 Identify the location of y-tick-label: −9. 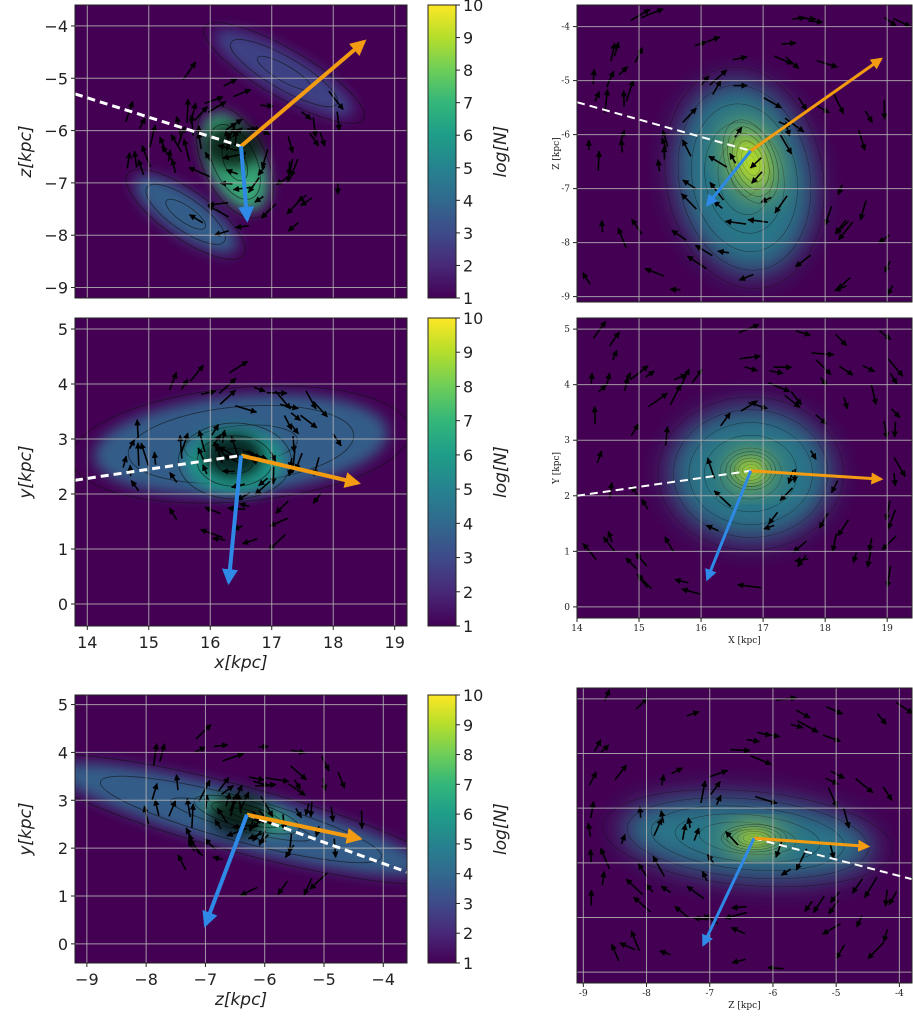
(56, 288).